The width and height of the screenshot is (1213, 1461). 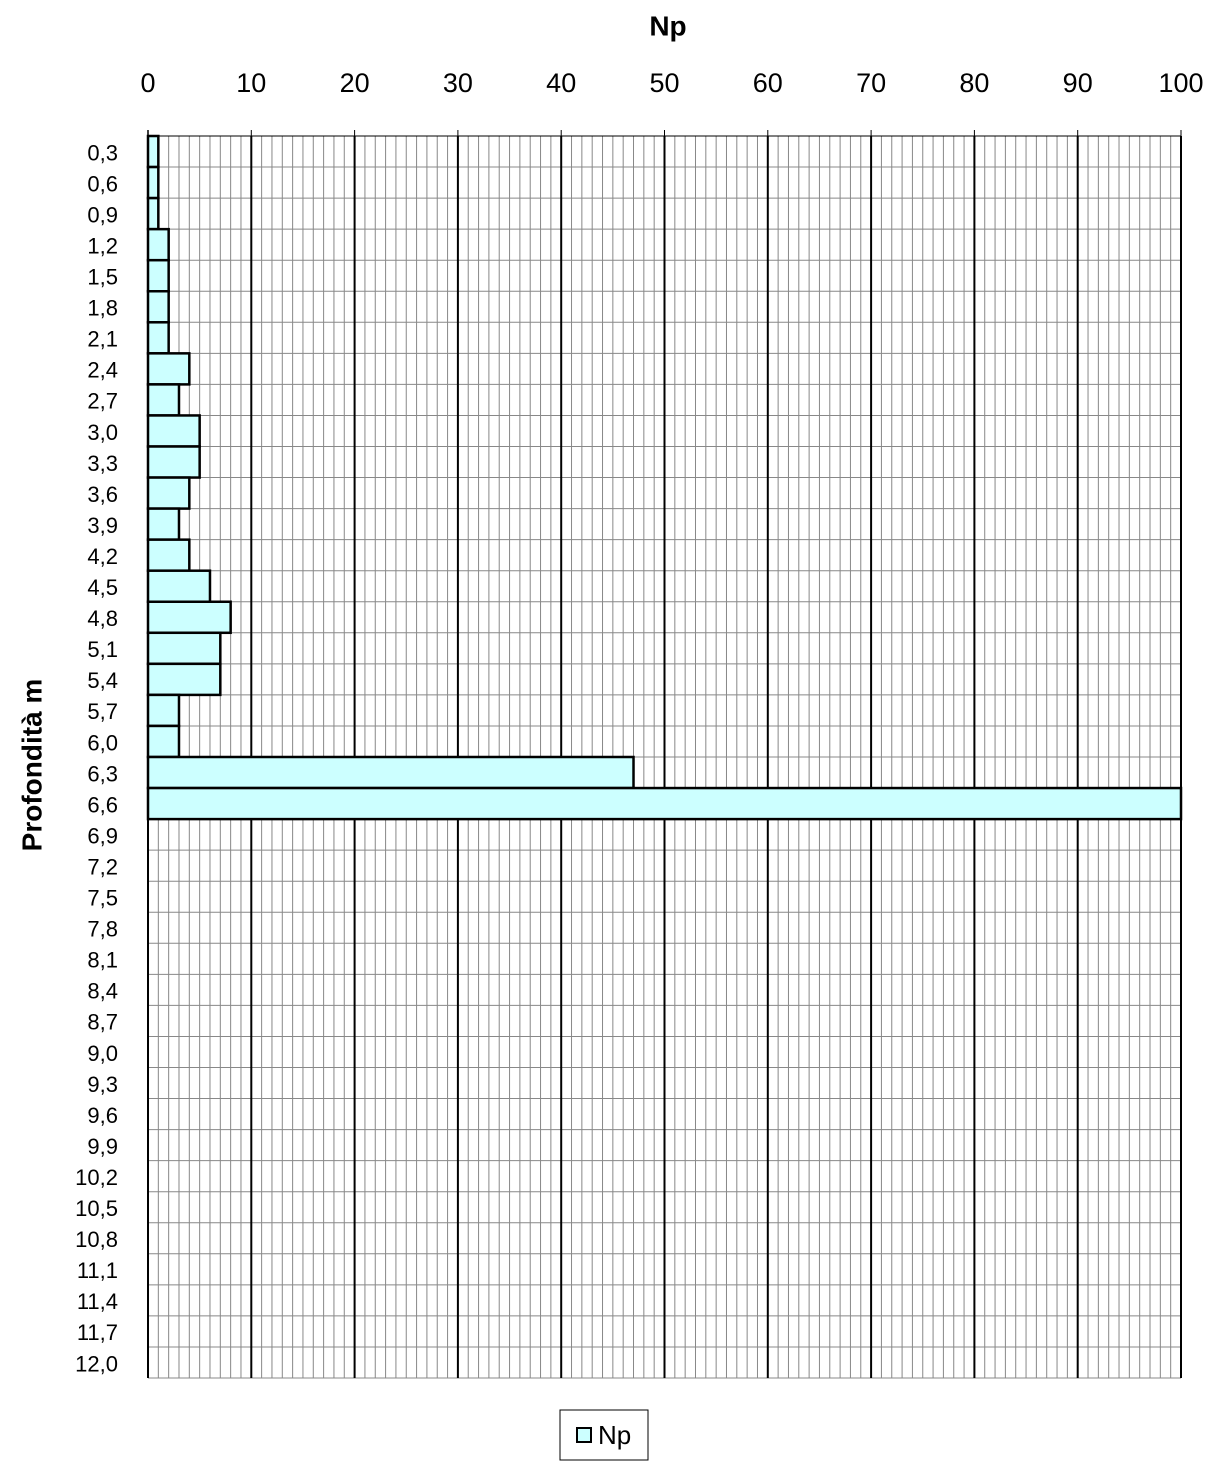 What do you see at coordinates (102, 277) in the screenshot?
I see `y-tick-label: 1,5` at bounding box center [102, 277].